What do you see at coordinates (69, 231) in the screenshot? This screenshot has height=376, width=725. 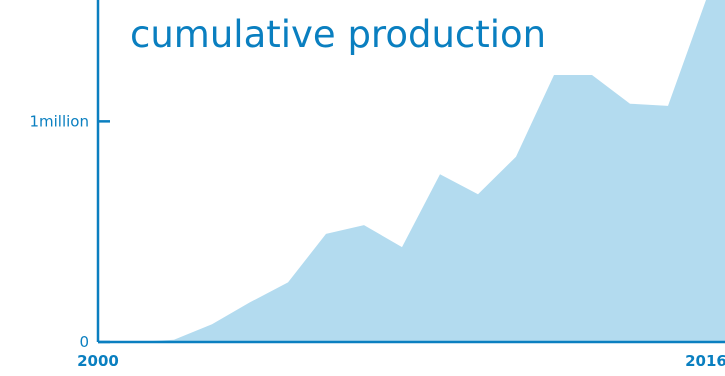 I see `y-axis-ticks: 0 1million` at bounding box center [69, 231].